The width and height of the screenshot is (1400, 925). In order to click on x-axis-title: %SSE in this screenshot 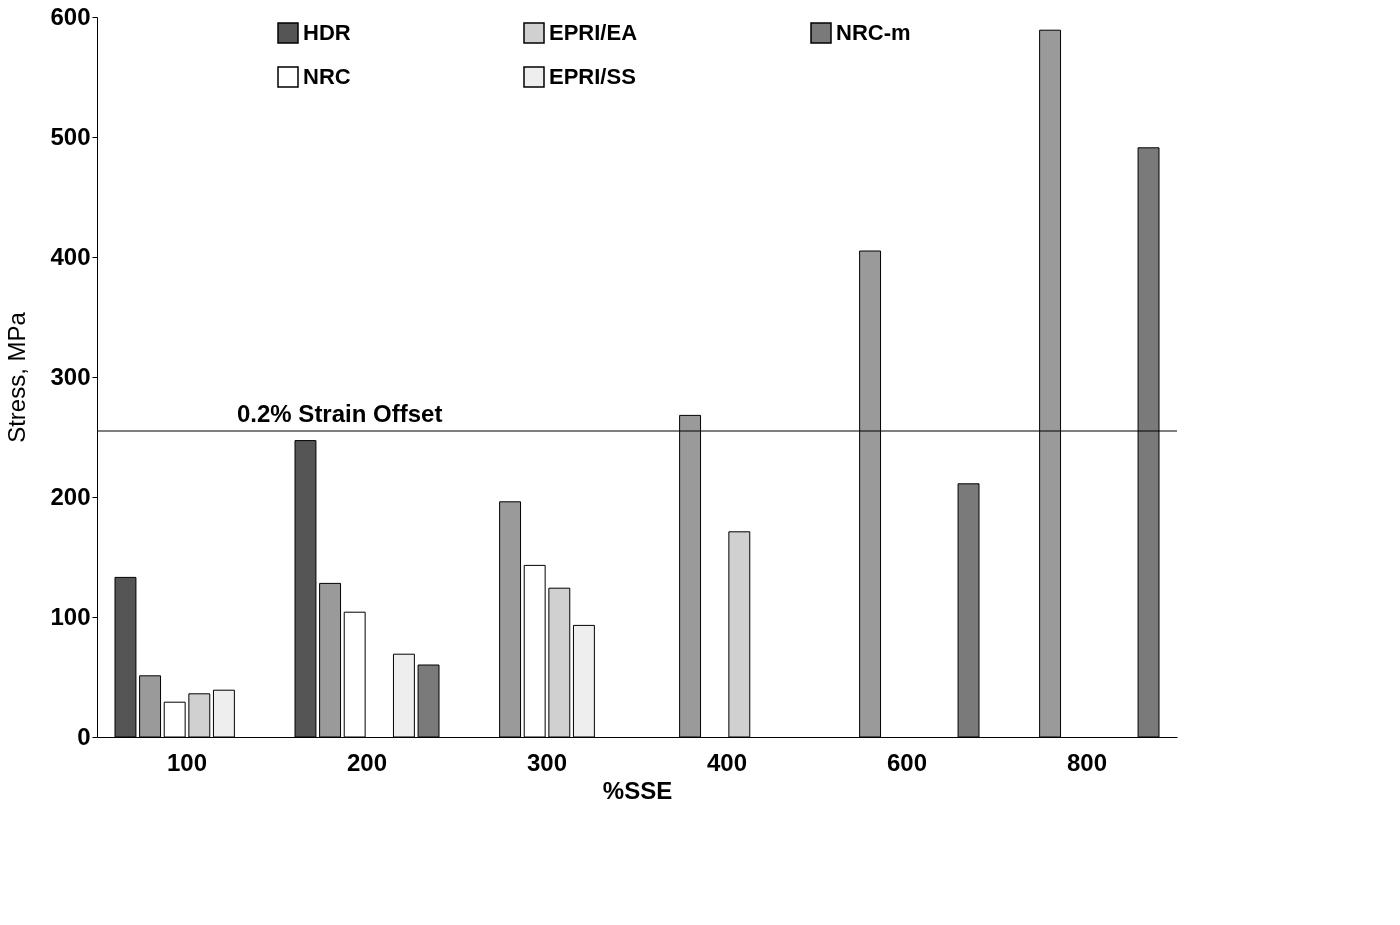, I will do `click(637, 790)`.